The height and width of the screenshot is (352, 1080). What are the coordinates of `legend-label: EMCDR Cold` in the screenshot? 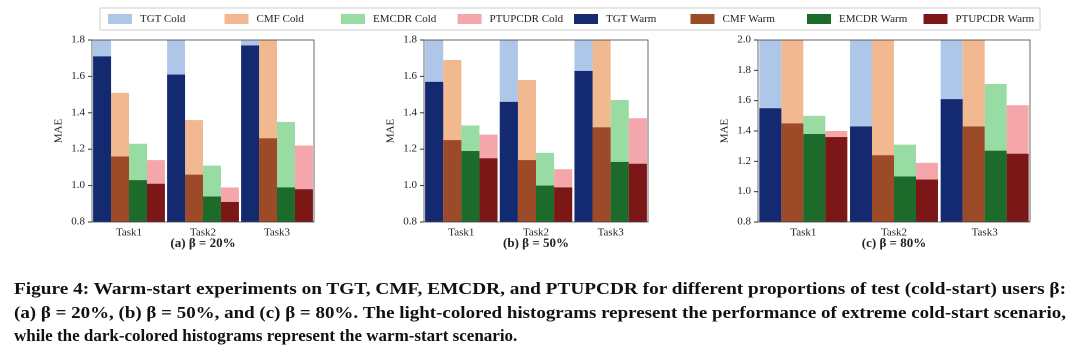 It's located at (405, 19).